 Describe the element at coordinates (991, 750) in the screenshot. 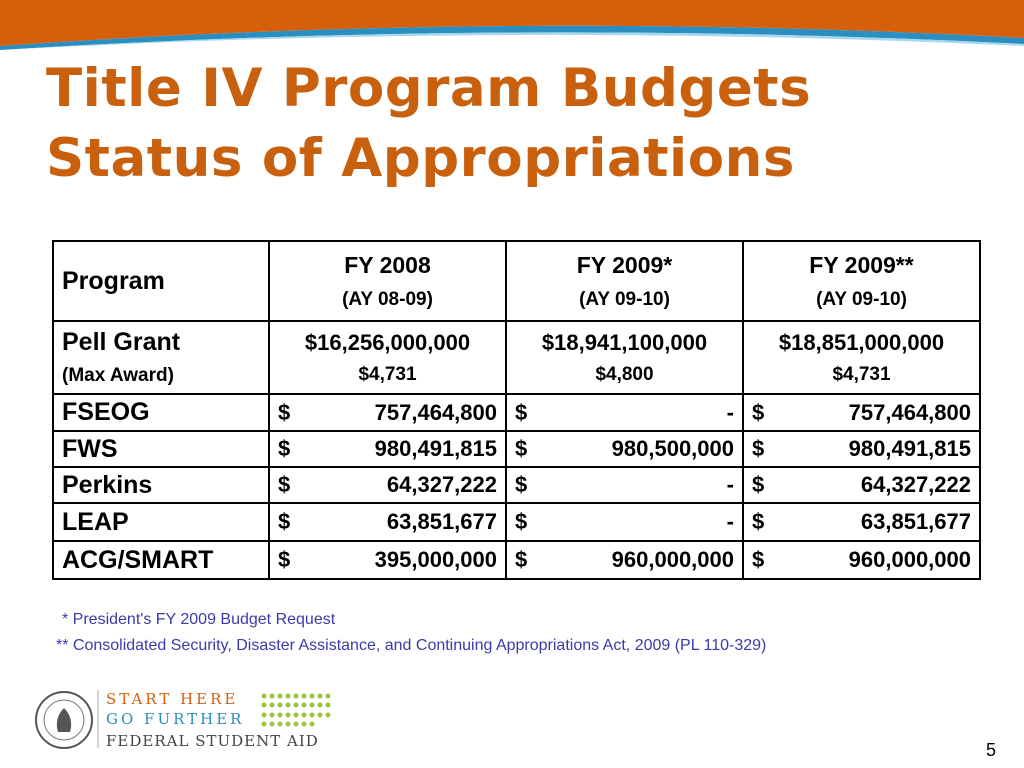

I see `page-number: 5` at that location.